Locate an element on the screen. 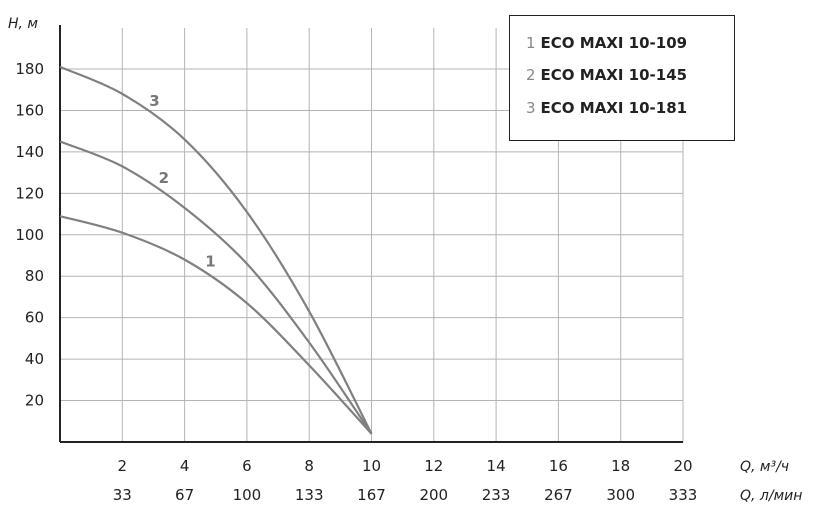 This screenshot has height=506, width=815. x2-tick-label: 267 is located at coordinates (558, 495).